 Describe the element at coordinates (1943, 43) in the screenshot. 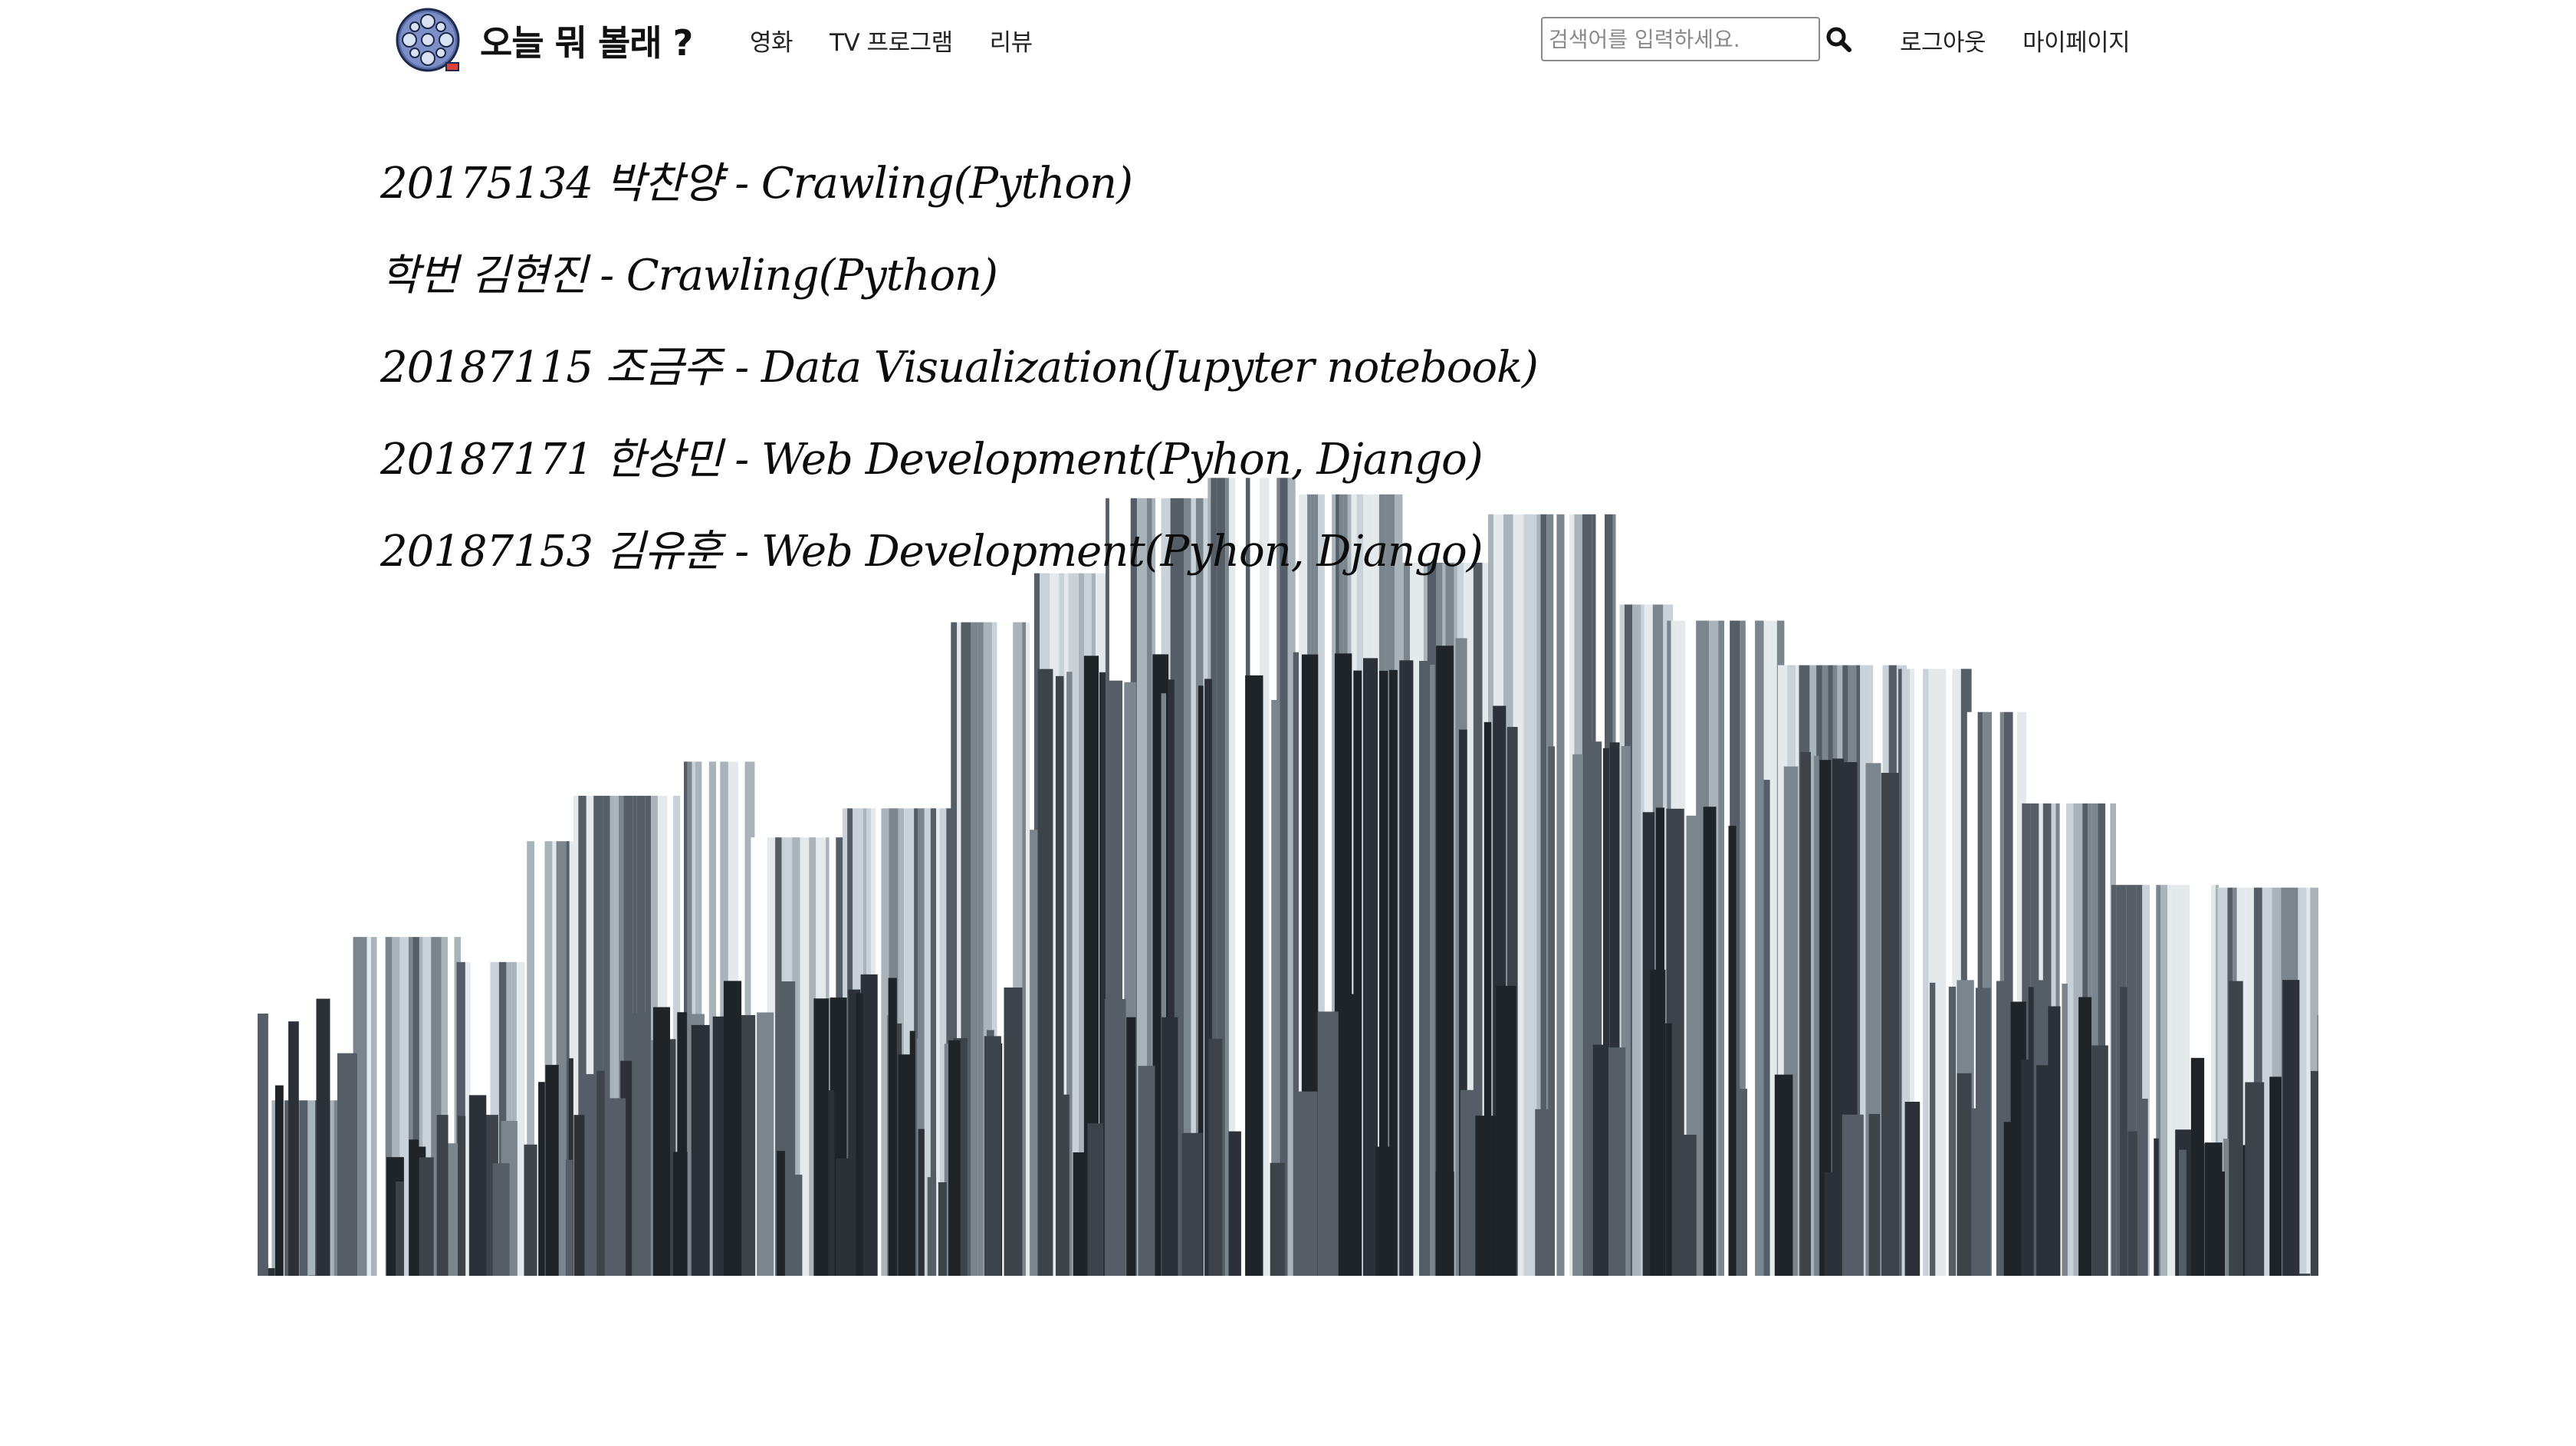

I see `logout-link: 로그아웃` at that location.